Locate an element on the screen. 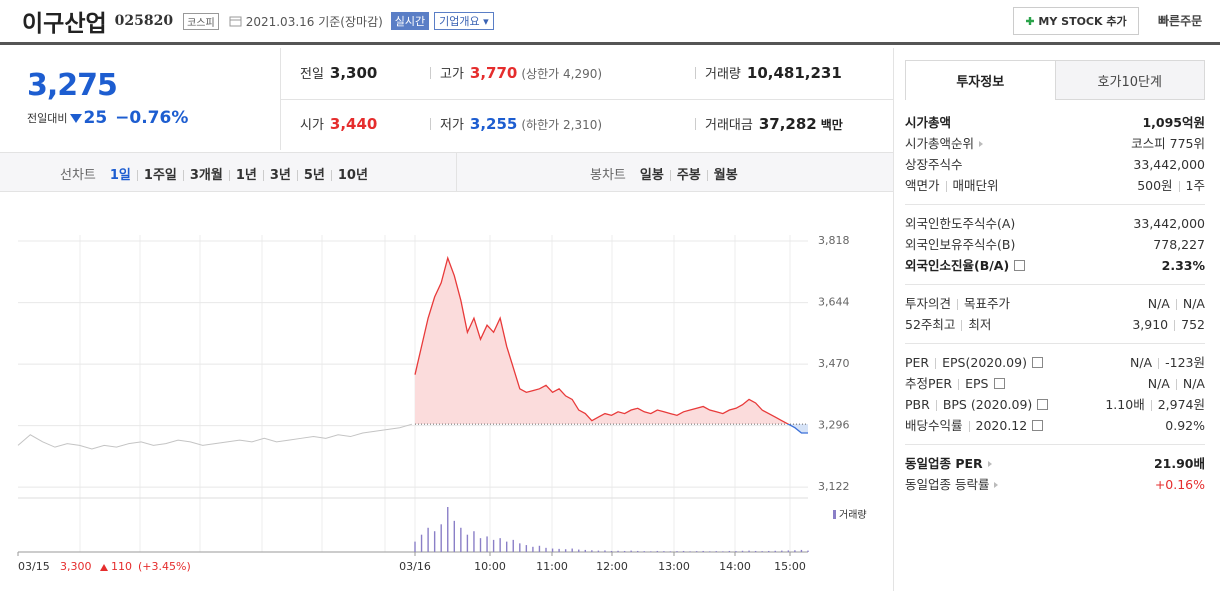 This screenshot has height=591, width=1220. period-tab: 10년 is located at coordinates (346, 173).